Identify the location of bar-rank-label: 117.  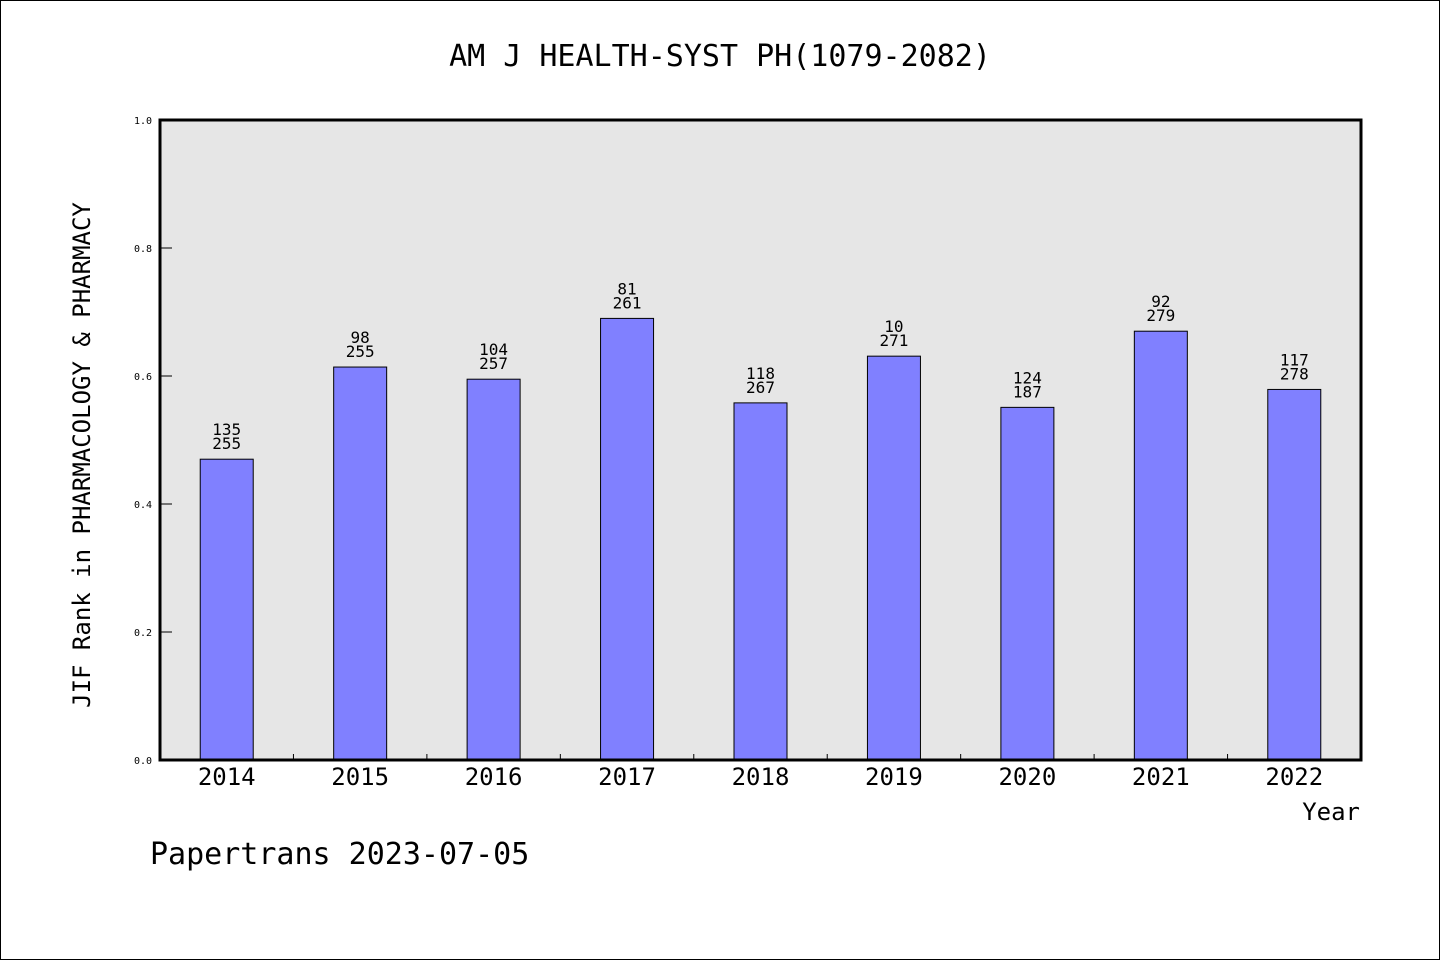
(1294, 359).